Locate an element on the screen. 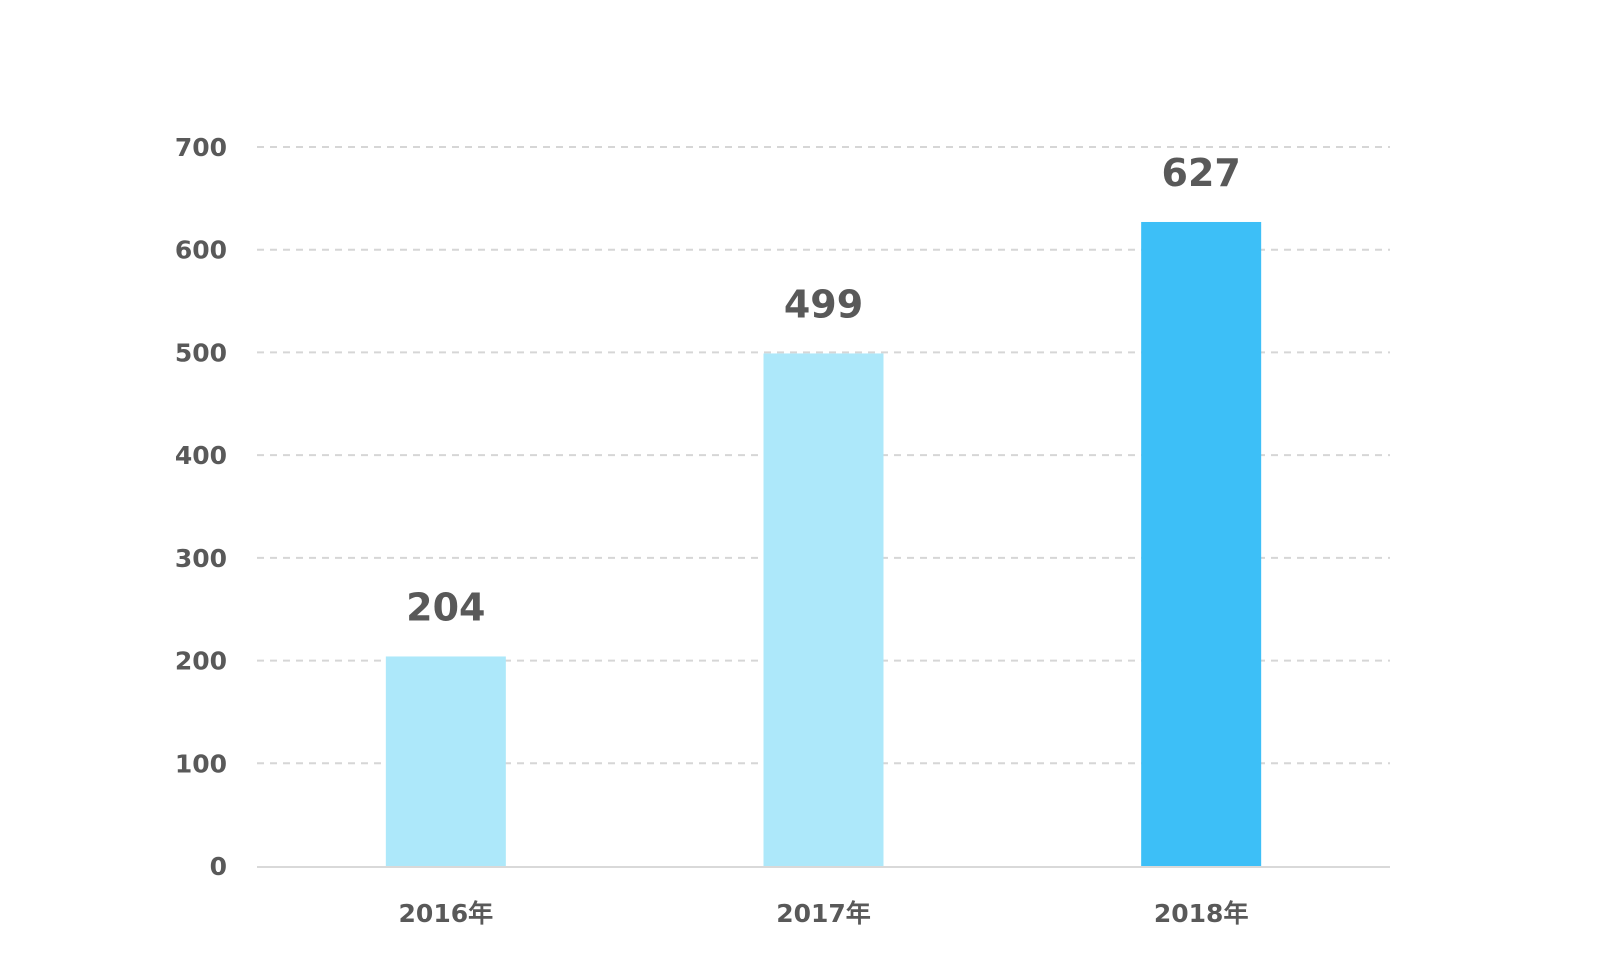 This screenshot has height=972, width=1600. y-tick-label: 500 is located at coordinates (201, 352).